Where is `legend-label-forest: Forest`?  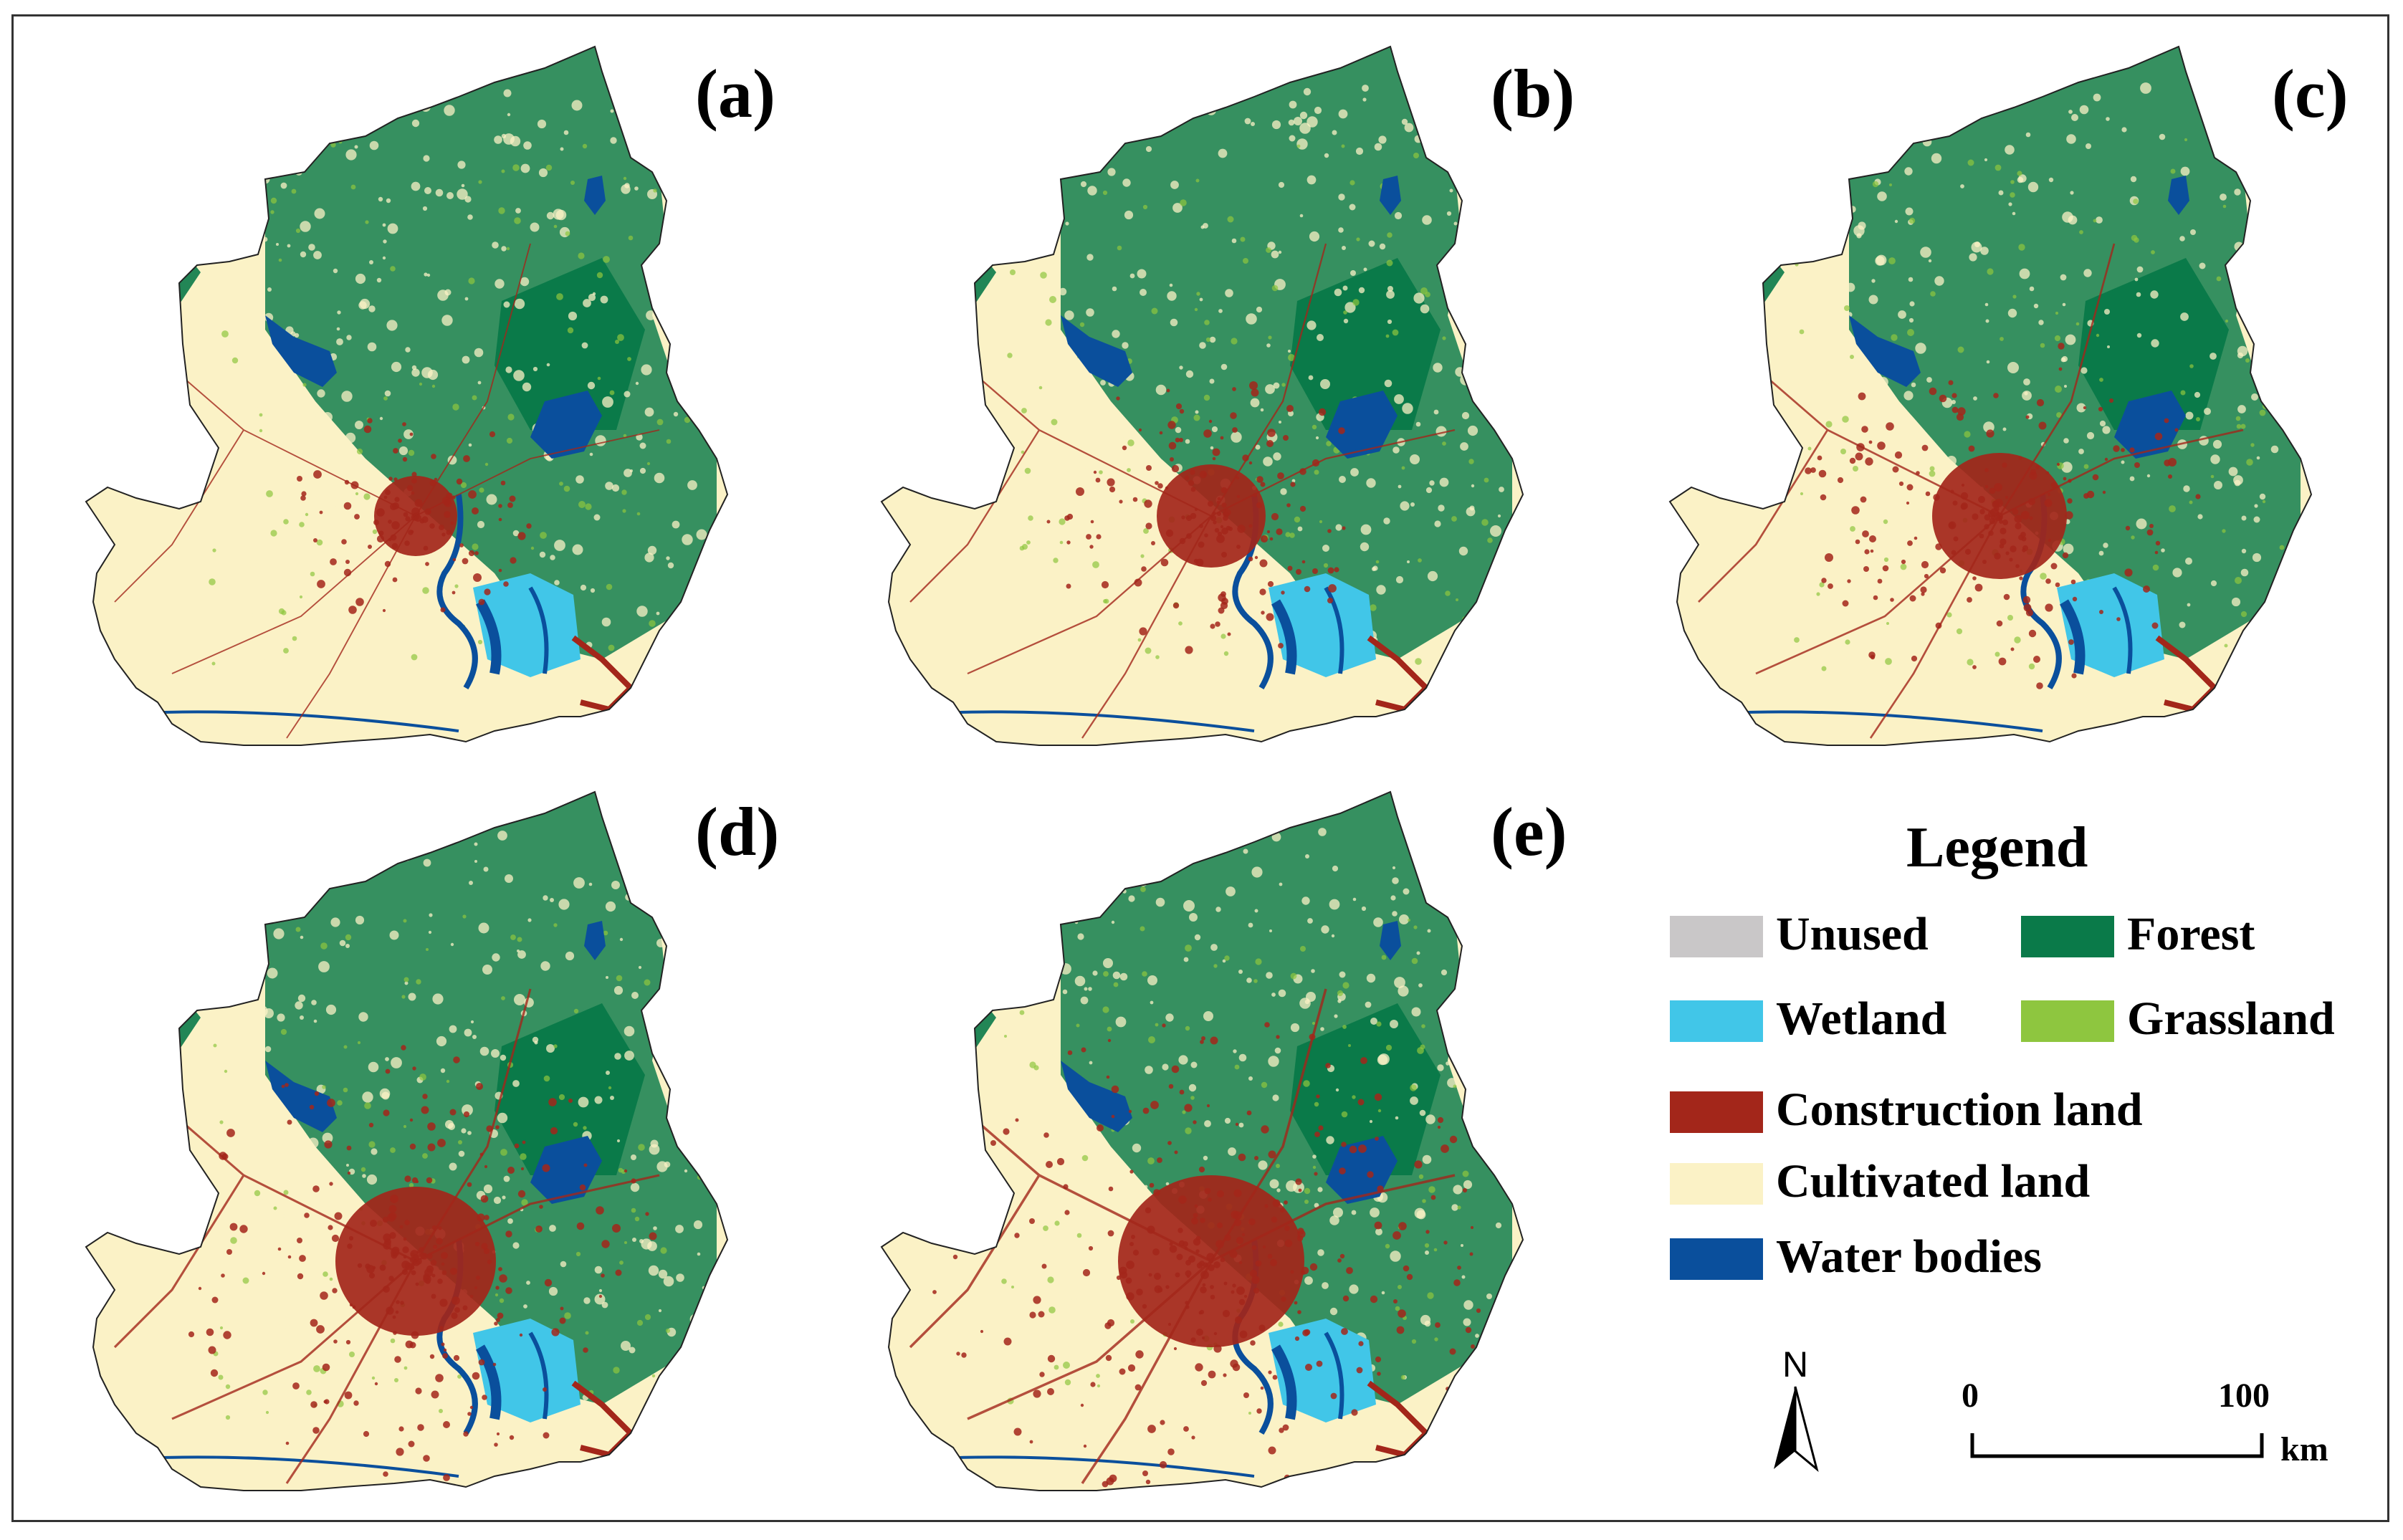 legend-label-forest: Forest is located at coordinates (2191, 934).